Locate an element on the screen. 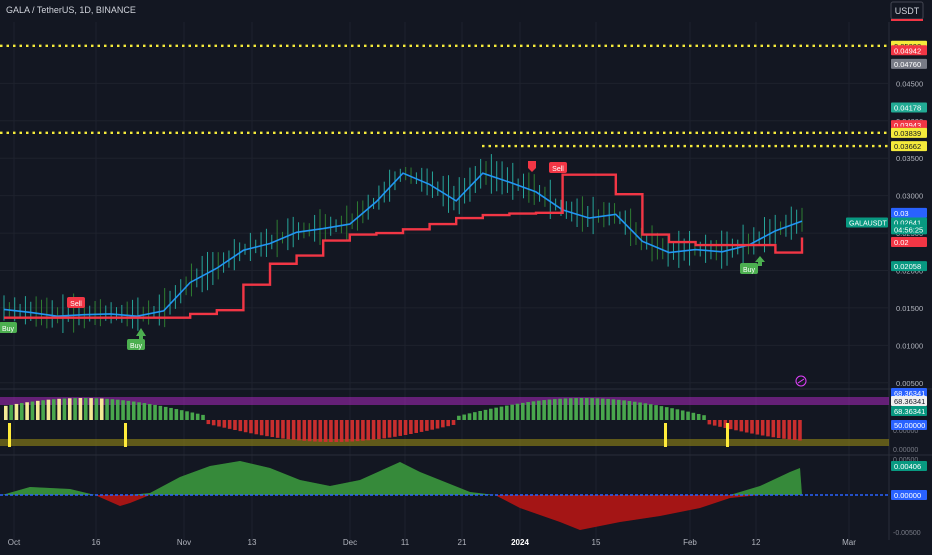 The image size is (932, 555). signal-sell-1: Sell is located at coordinates (76, 302).